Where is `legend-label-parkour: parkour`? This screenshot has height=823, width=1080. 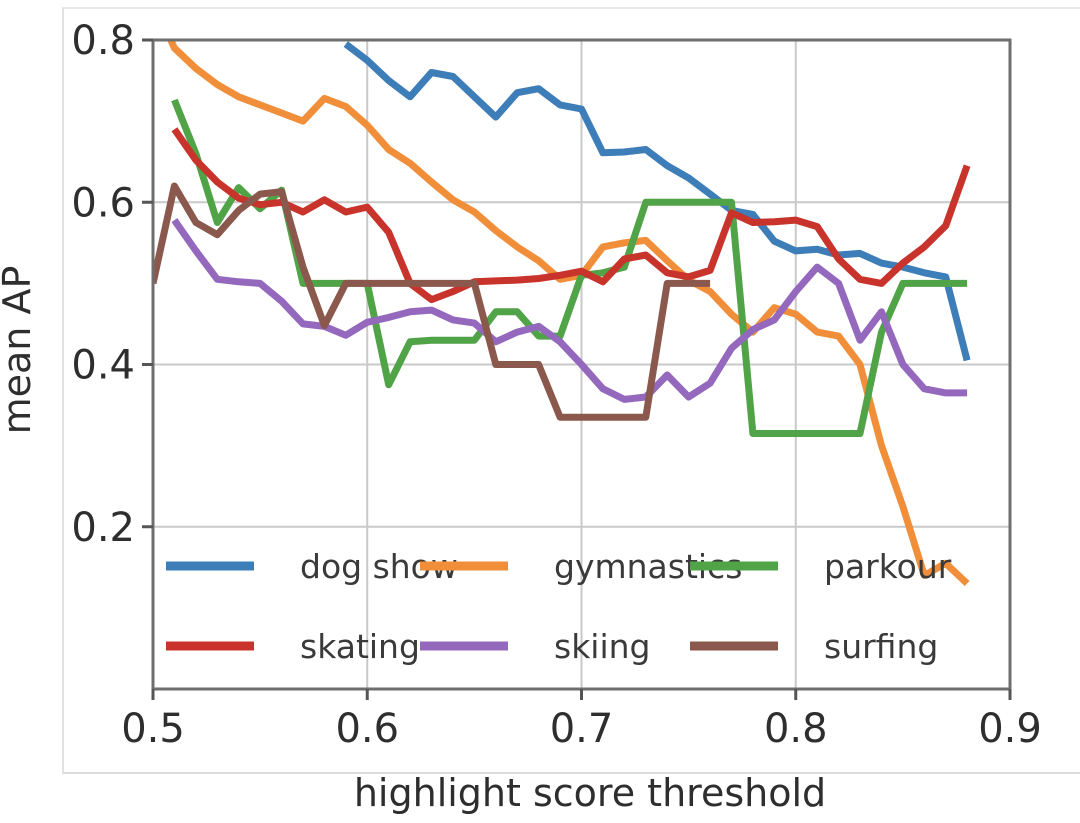 legend-label-parkour: parkour is located at coordinates (888, 566).